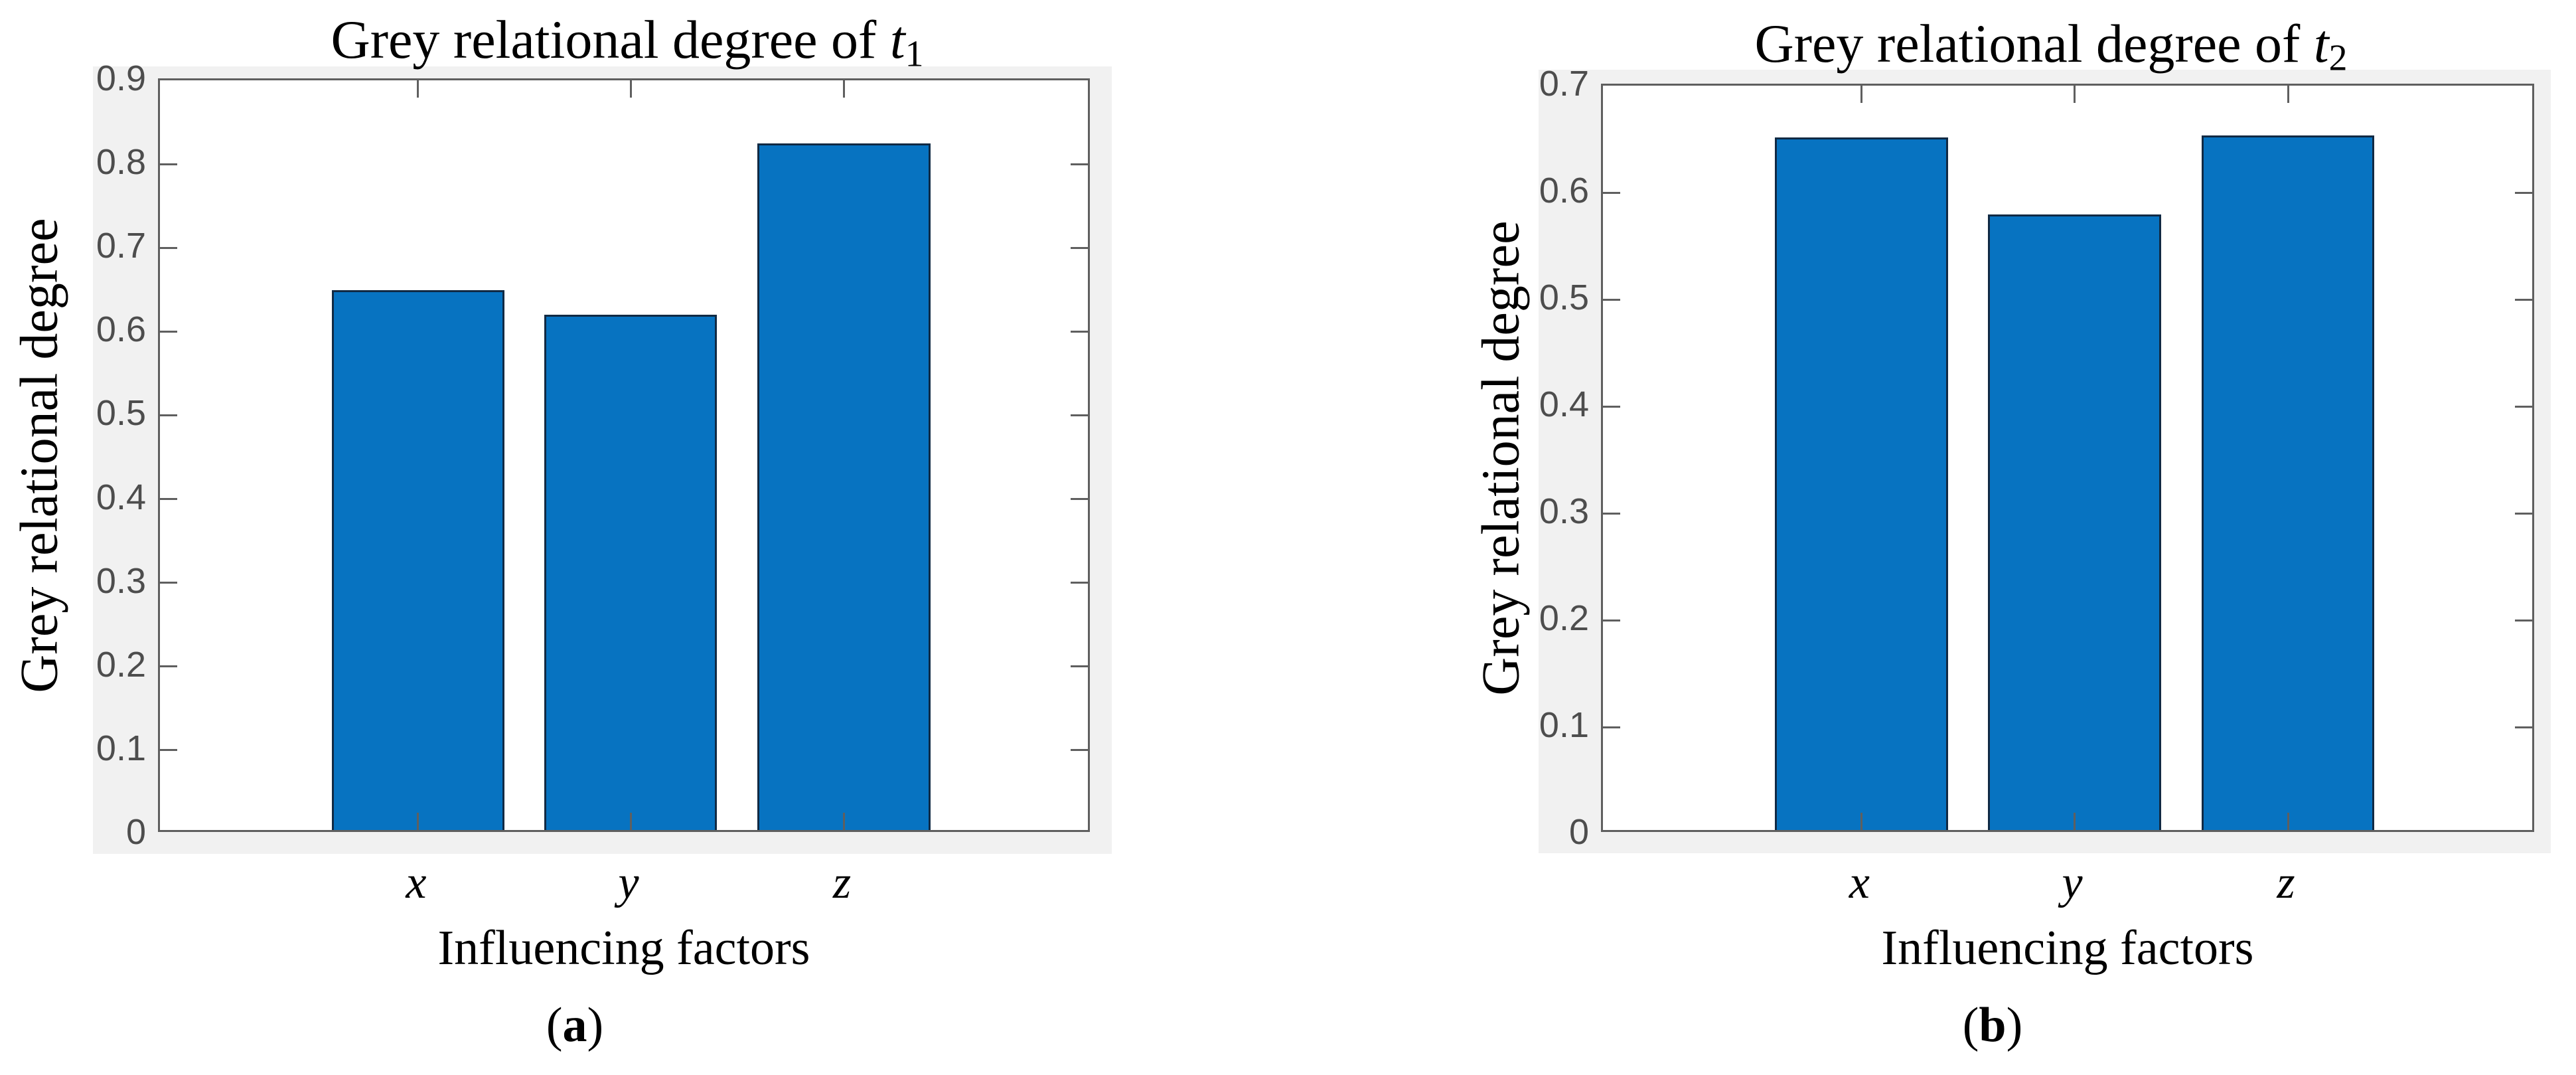 The image size is (2576, 1075). I want to click on panel-a-ytick-label-0.3: 0.3, so click(121, 580).